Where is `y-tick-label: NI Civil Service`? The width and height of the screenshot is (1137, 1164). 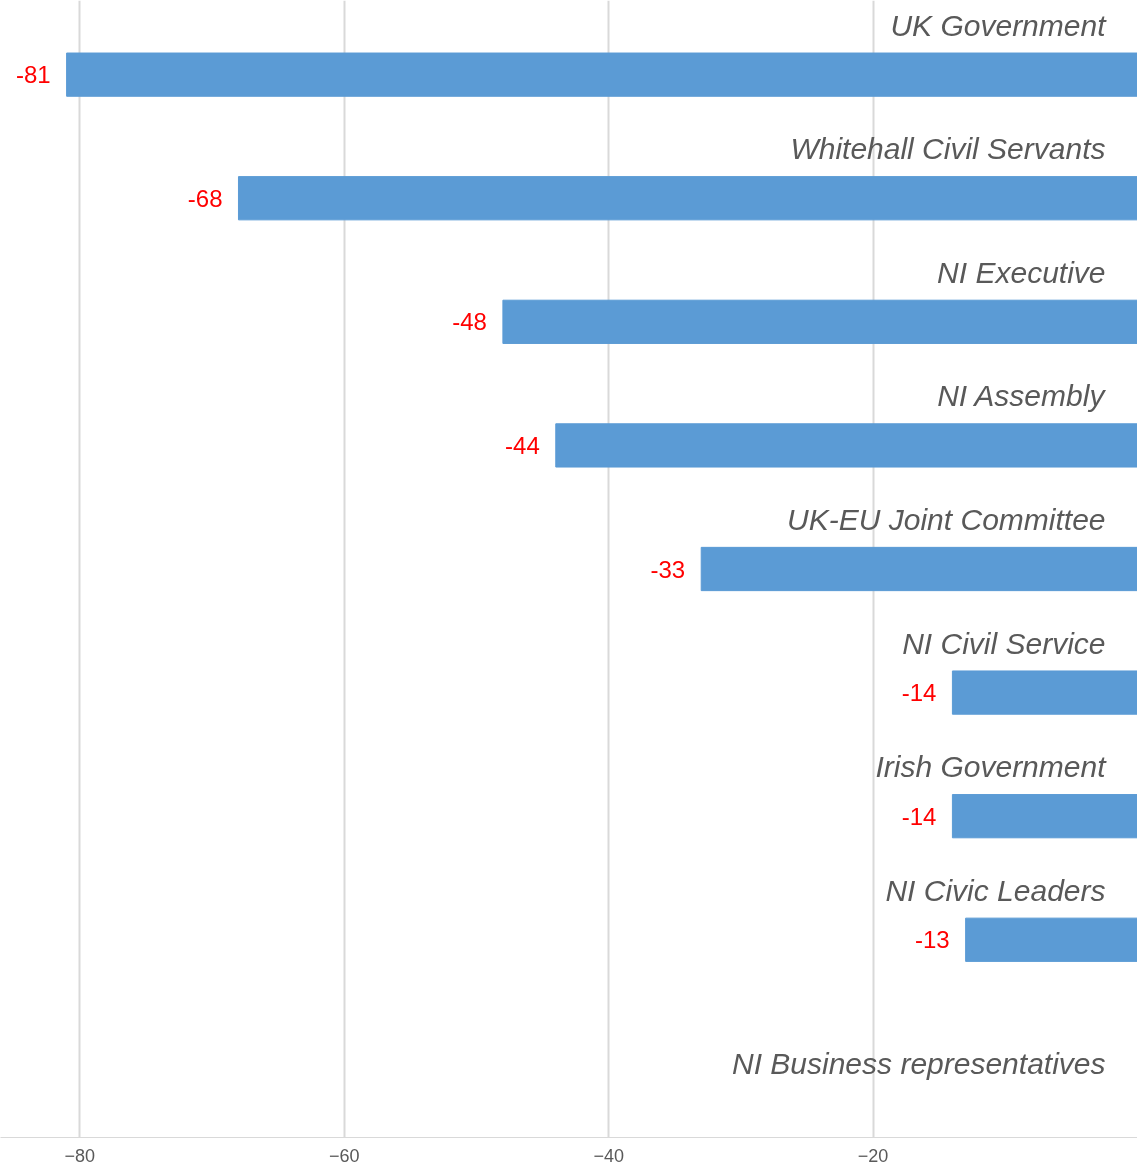 y-tick-label: NI Civil Service is located at coordinates (1004, 643).